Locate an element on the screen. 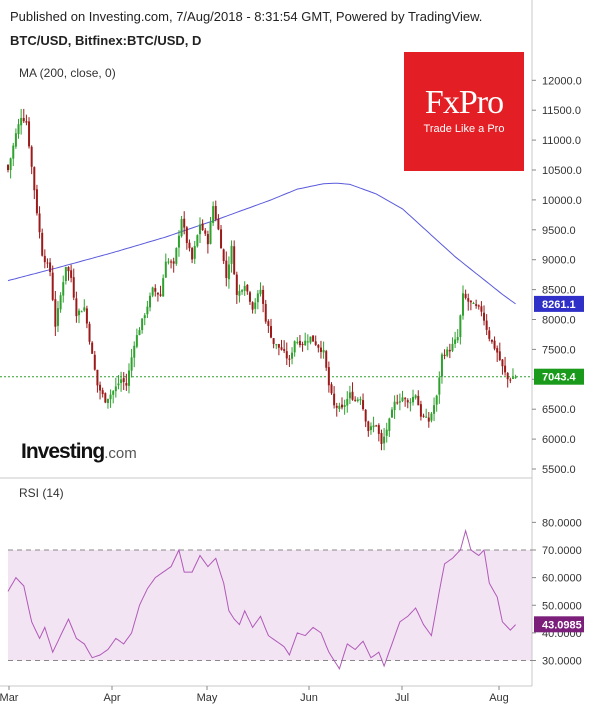 Image resolution: width=600 pixels, height=708 pixels. price-tick-label: 7500.0 is located at coordinates (559, 350).